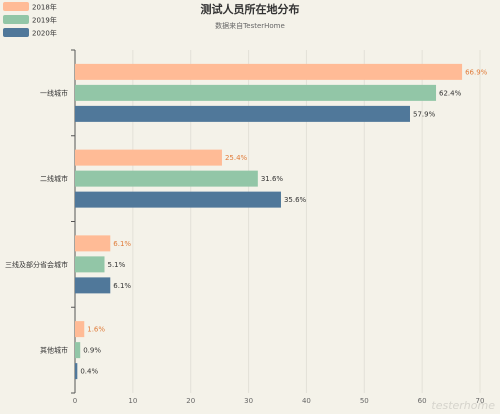 Image resolution: width=500 pixels, height=414 pixels. What do you see at coordinates (89, 372) in the screenshot?
I see `data-label: 0.4%` at bounding box center [89, 372].